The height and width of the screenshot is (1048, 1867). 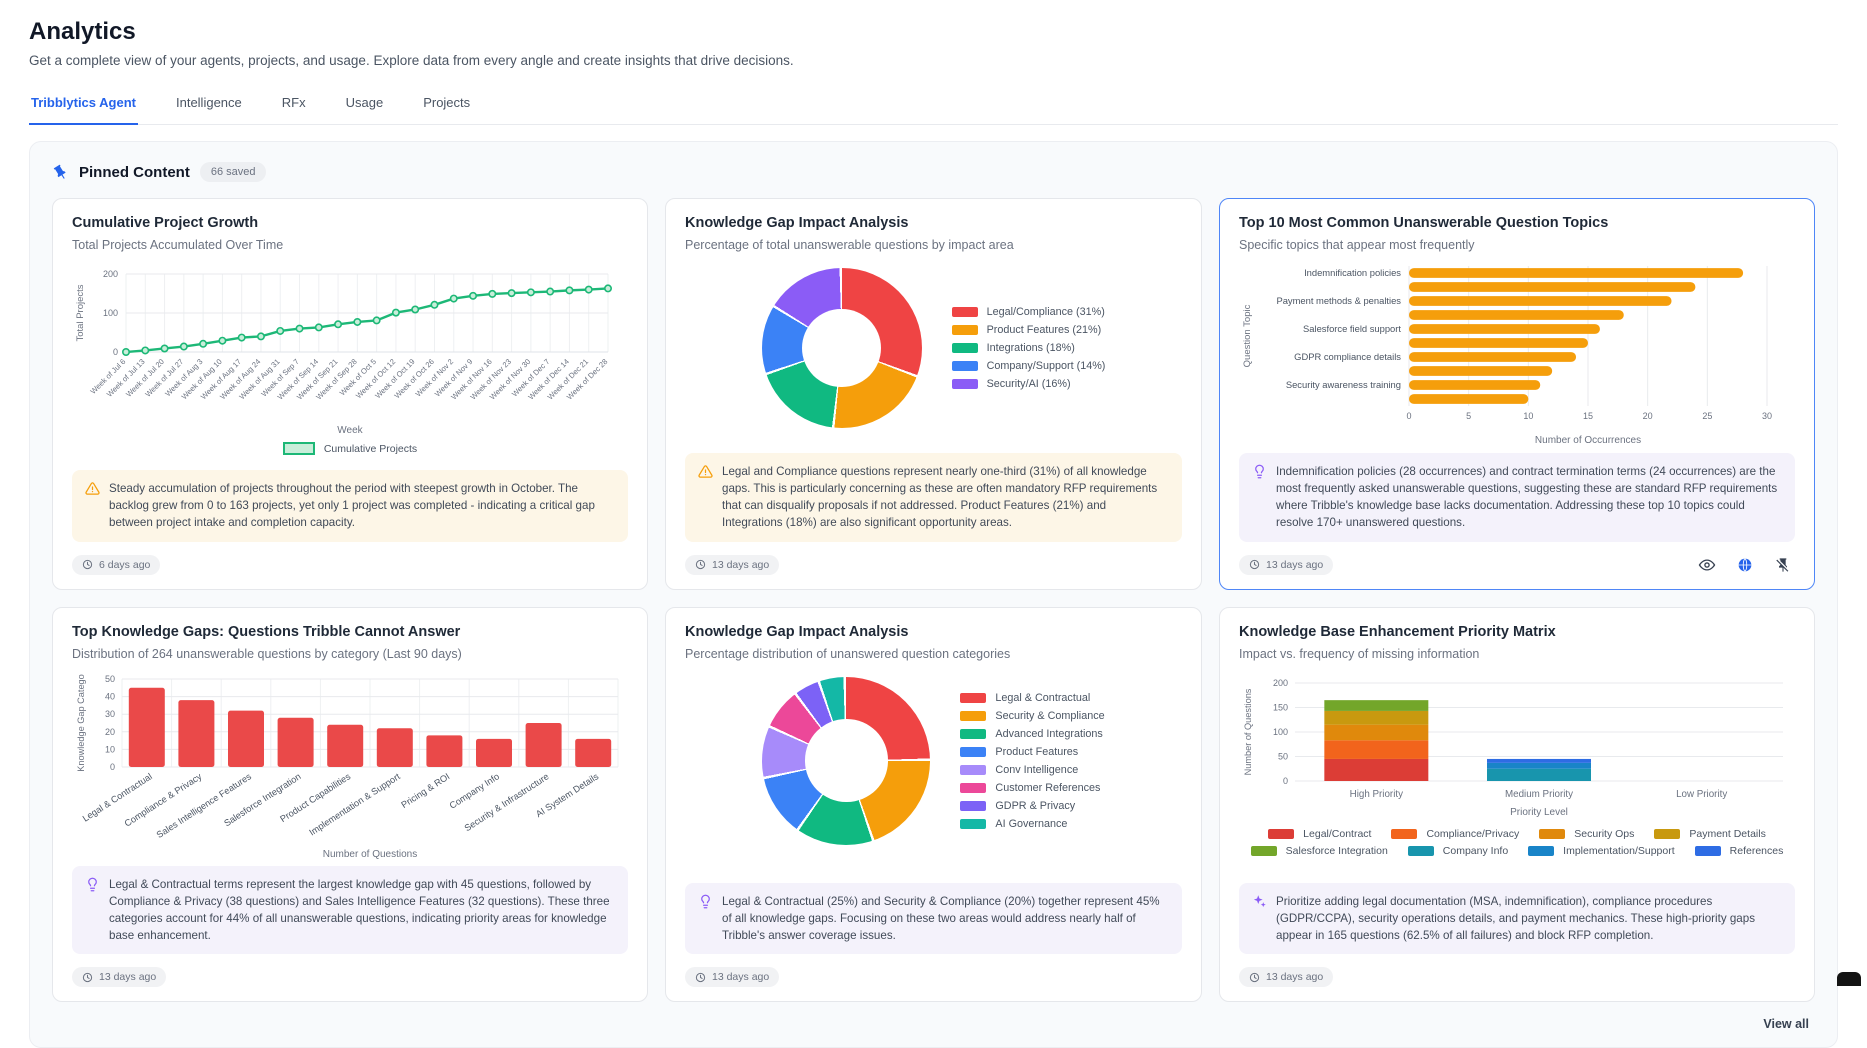 I want to click on legend-label: Security Ops, so click(x=1604, y=833).